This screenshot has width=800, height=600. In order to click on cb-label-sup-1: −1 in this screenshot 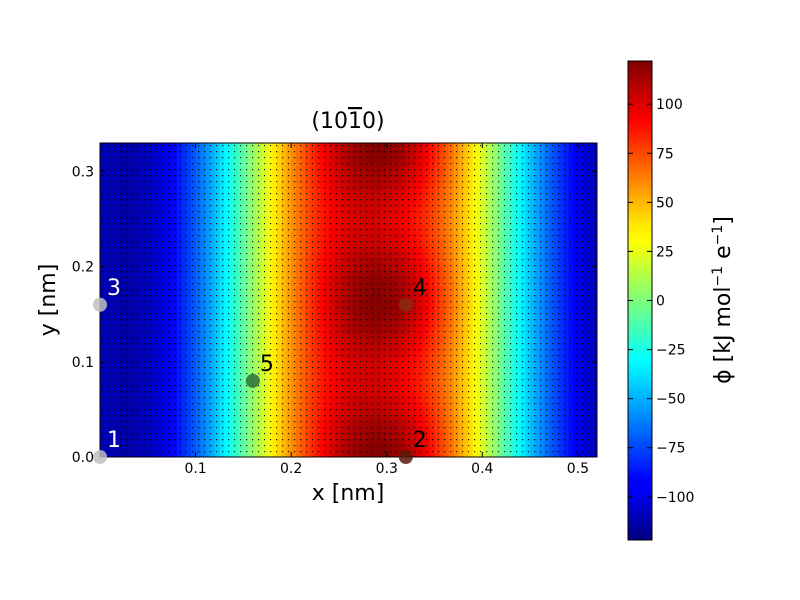, I will do `click(718, 276)`.